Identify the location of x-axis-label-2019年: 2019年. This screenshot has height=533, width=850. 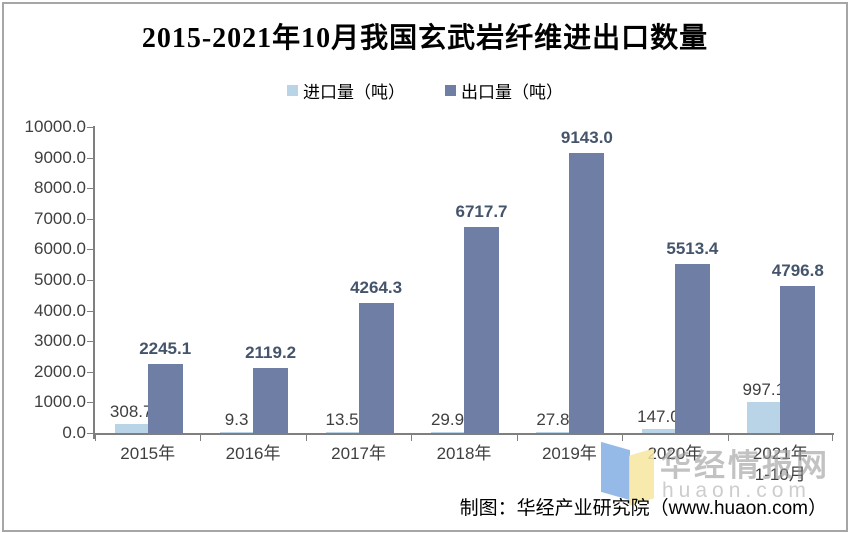
(569, 453).